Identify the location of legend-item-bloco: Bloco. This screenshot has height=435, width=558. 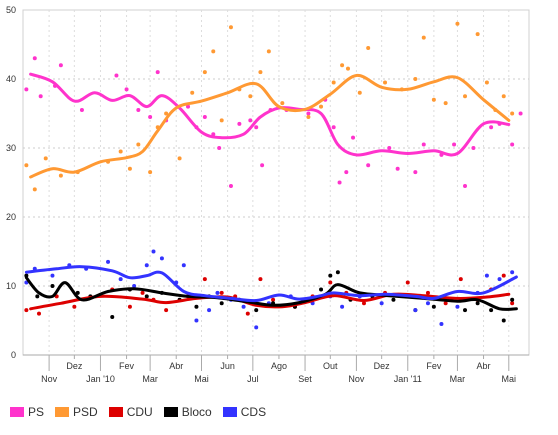
(187, 412).